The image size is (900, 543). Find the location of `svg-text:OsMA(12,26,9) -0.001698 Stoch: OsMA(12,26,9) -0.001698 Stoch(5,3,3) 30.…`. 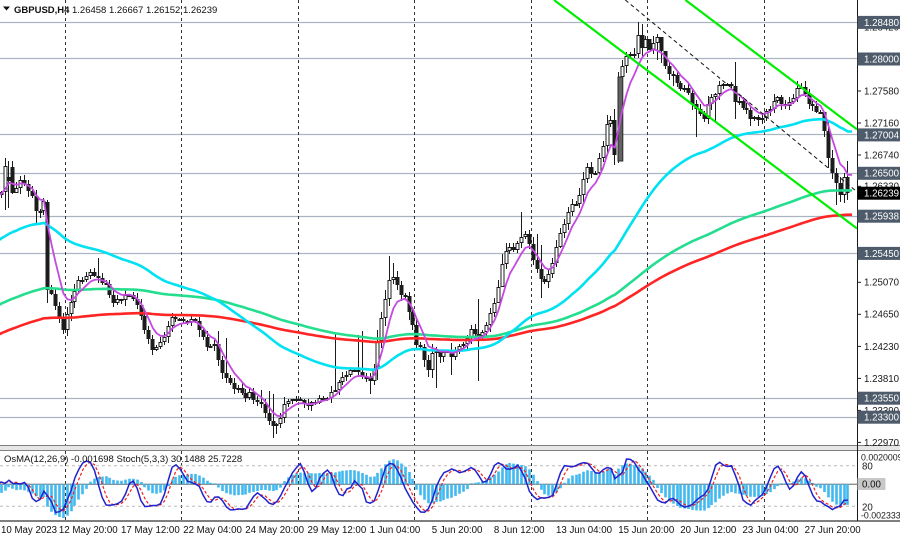

svg-text:OsMA(12,26,9) -0.001698 Stoch: OsMA(12,26,9) -0.001698 Stoch(5,3,3) 30.… is located at coordinates (123, 459).